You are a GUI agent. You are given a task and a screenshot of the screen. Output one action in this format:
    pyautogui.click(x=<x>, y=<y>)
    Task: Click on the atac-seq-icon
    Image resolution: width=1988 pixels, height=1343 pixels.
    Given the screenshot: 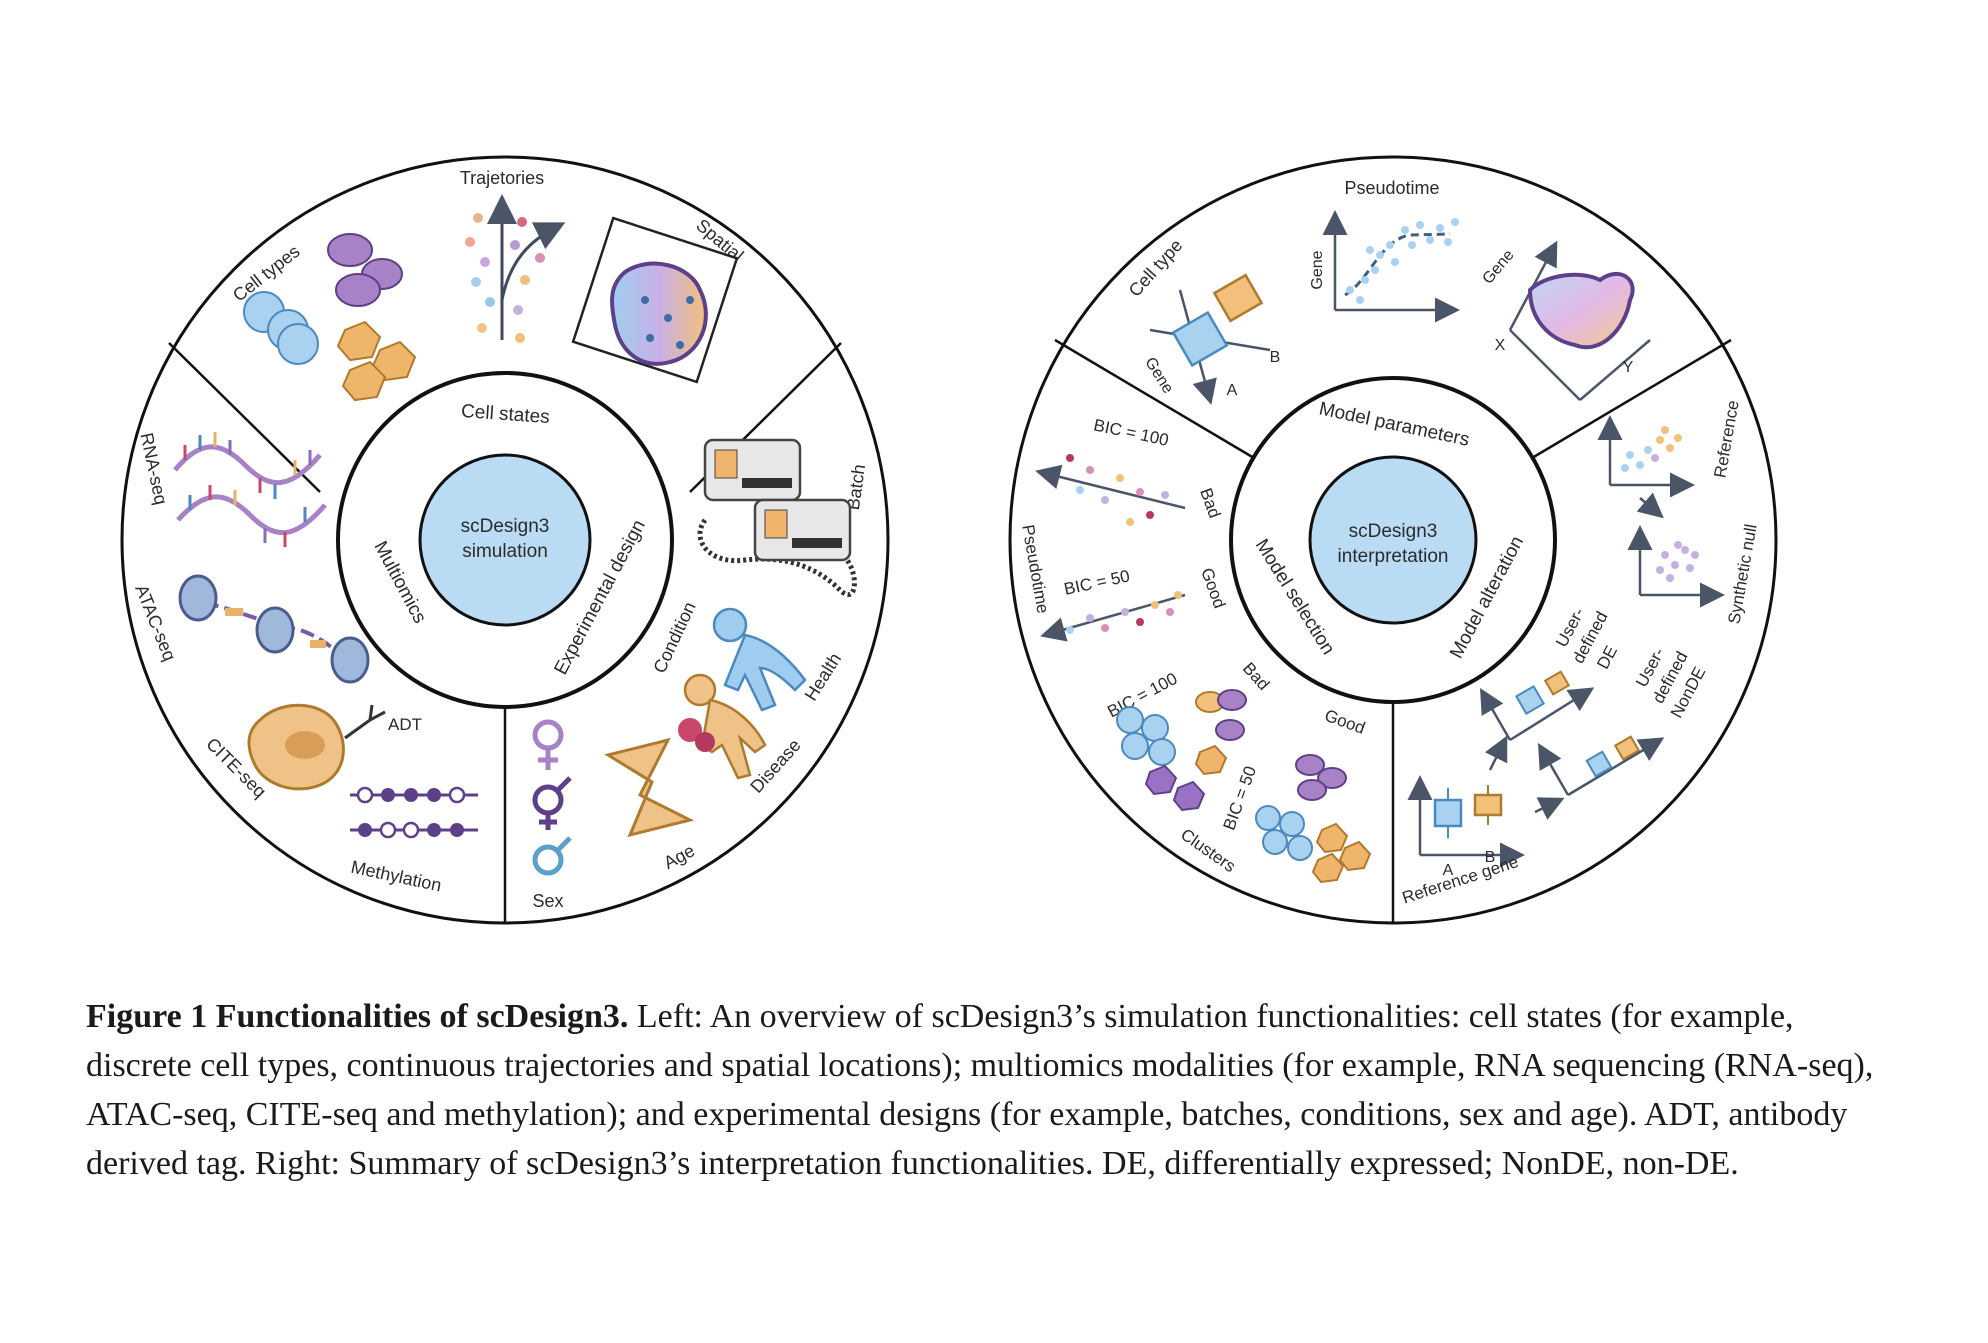 What is the action you would take?
    pyautogui.click(x=274, y=629)
    